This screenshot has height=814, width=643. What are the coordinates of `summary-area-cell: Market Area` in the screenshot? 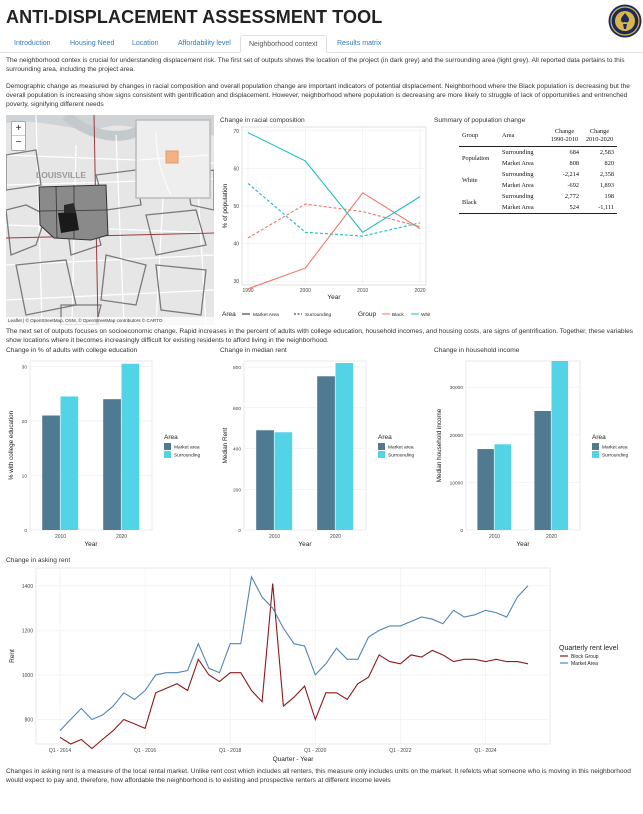 It's located at (518, 207).